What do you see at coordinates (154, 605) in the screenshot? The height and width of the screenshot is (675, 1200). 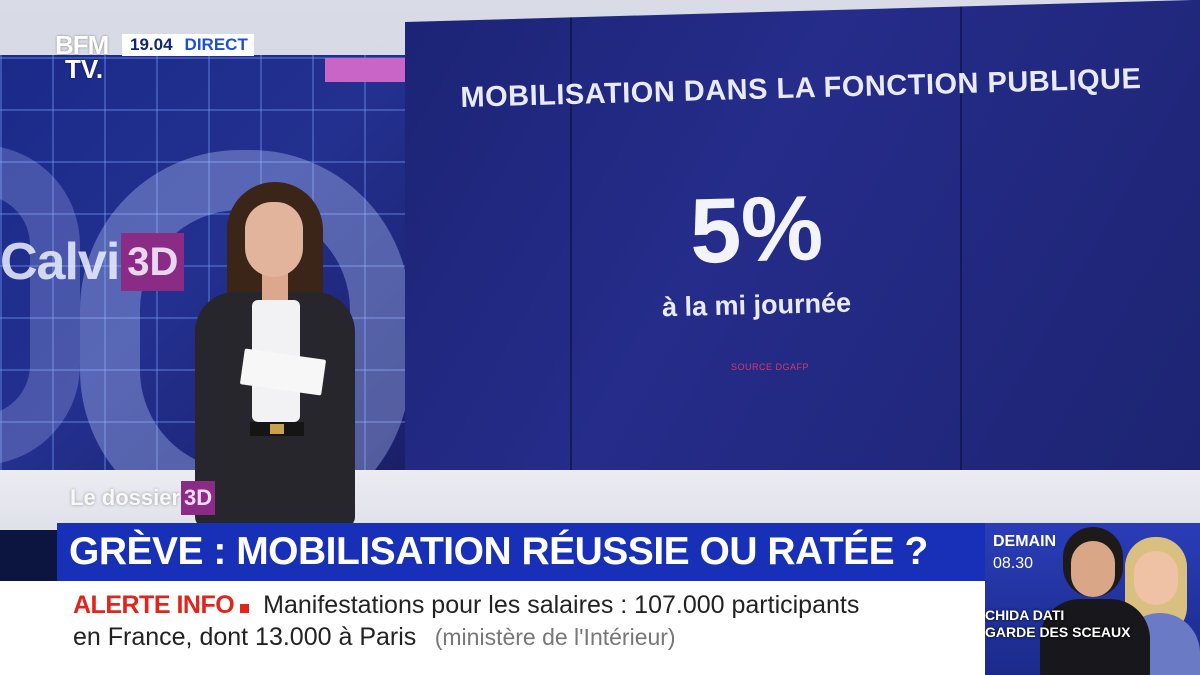 I see `alert-label: ALERTE INFO` at bounding box center [154, 605].